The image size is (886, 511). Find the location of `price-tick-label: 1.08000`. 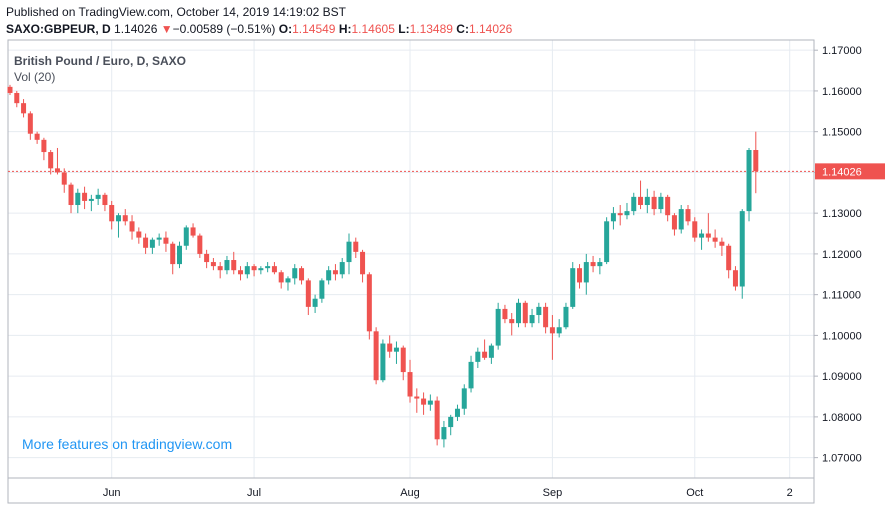

price-tick-label: 1.08000 is located at coordinates (842, 418).